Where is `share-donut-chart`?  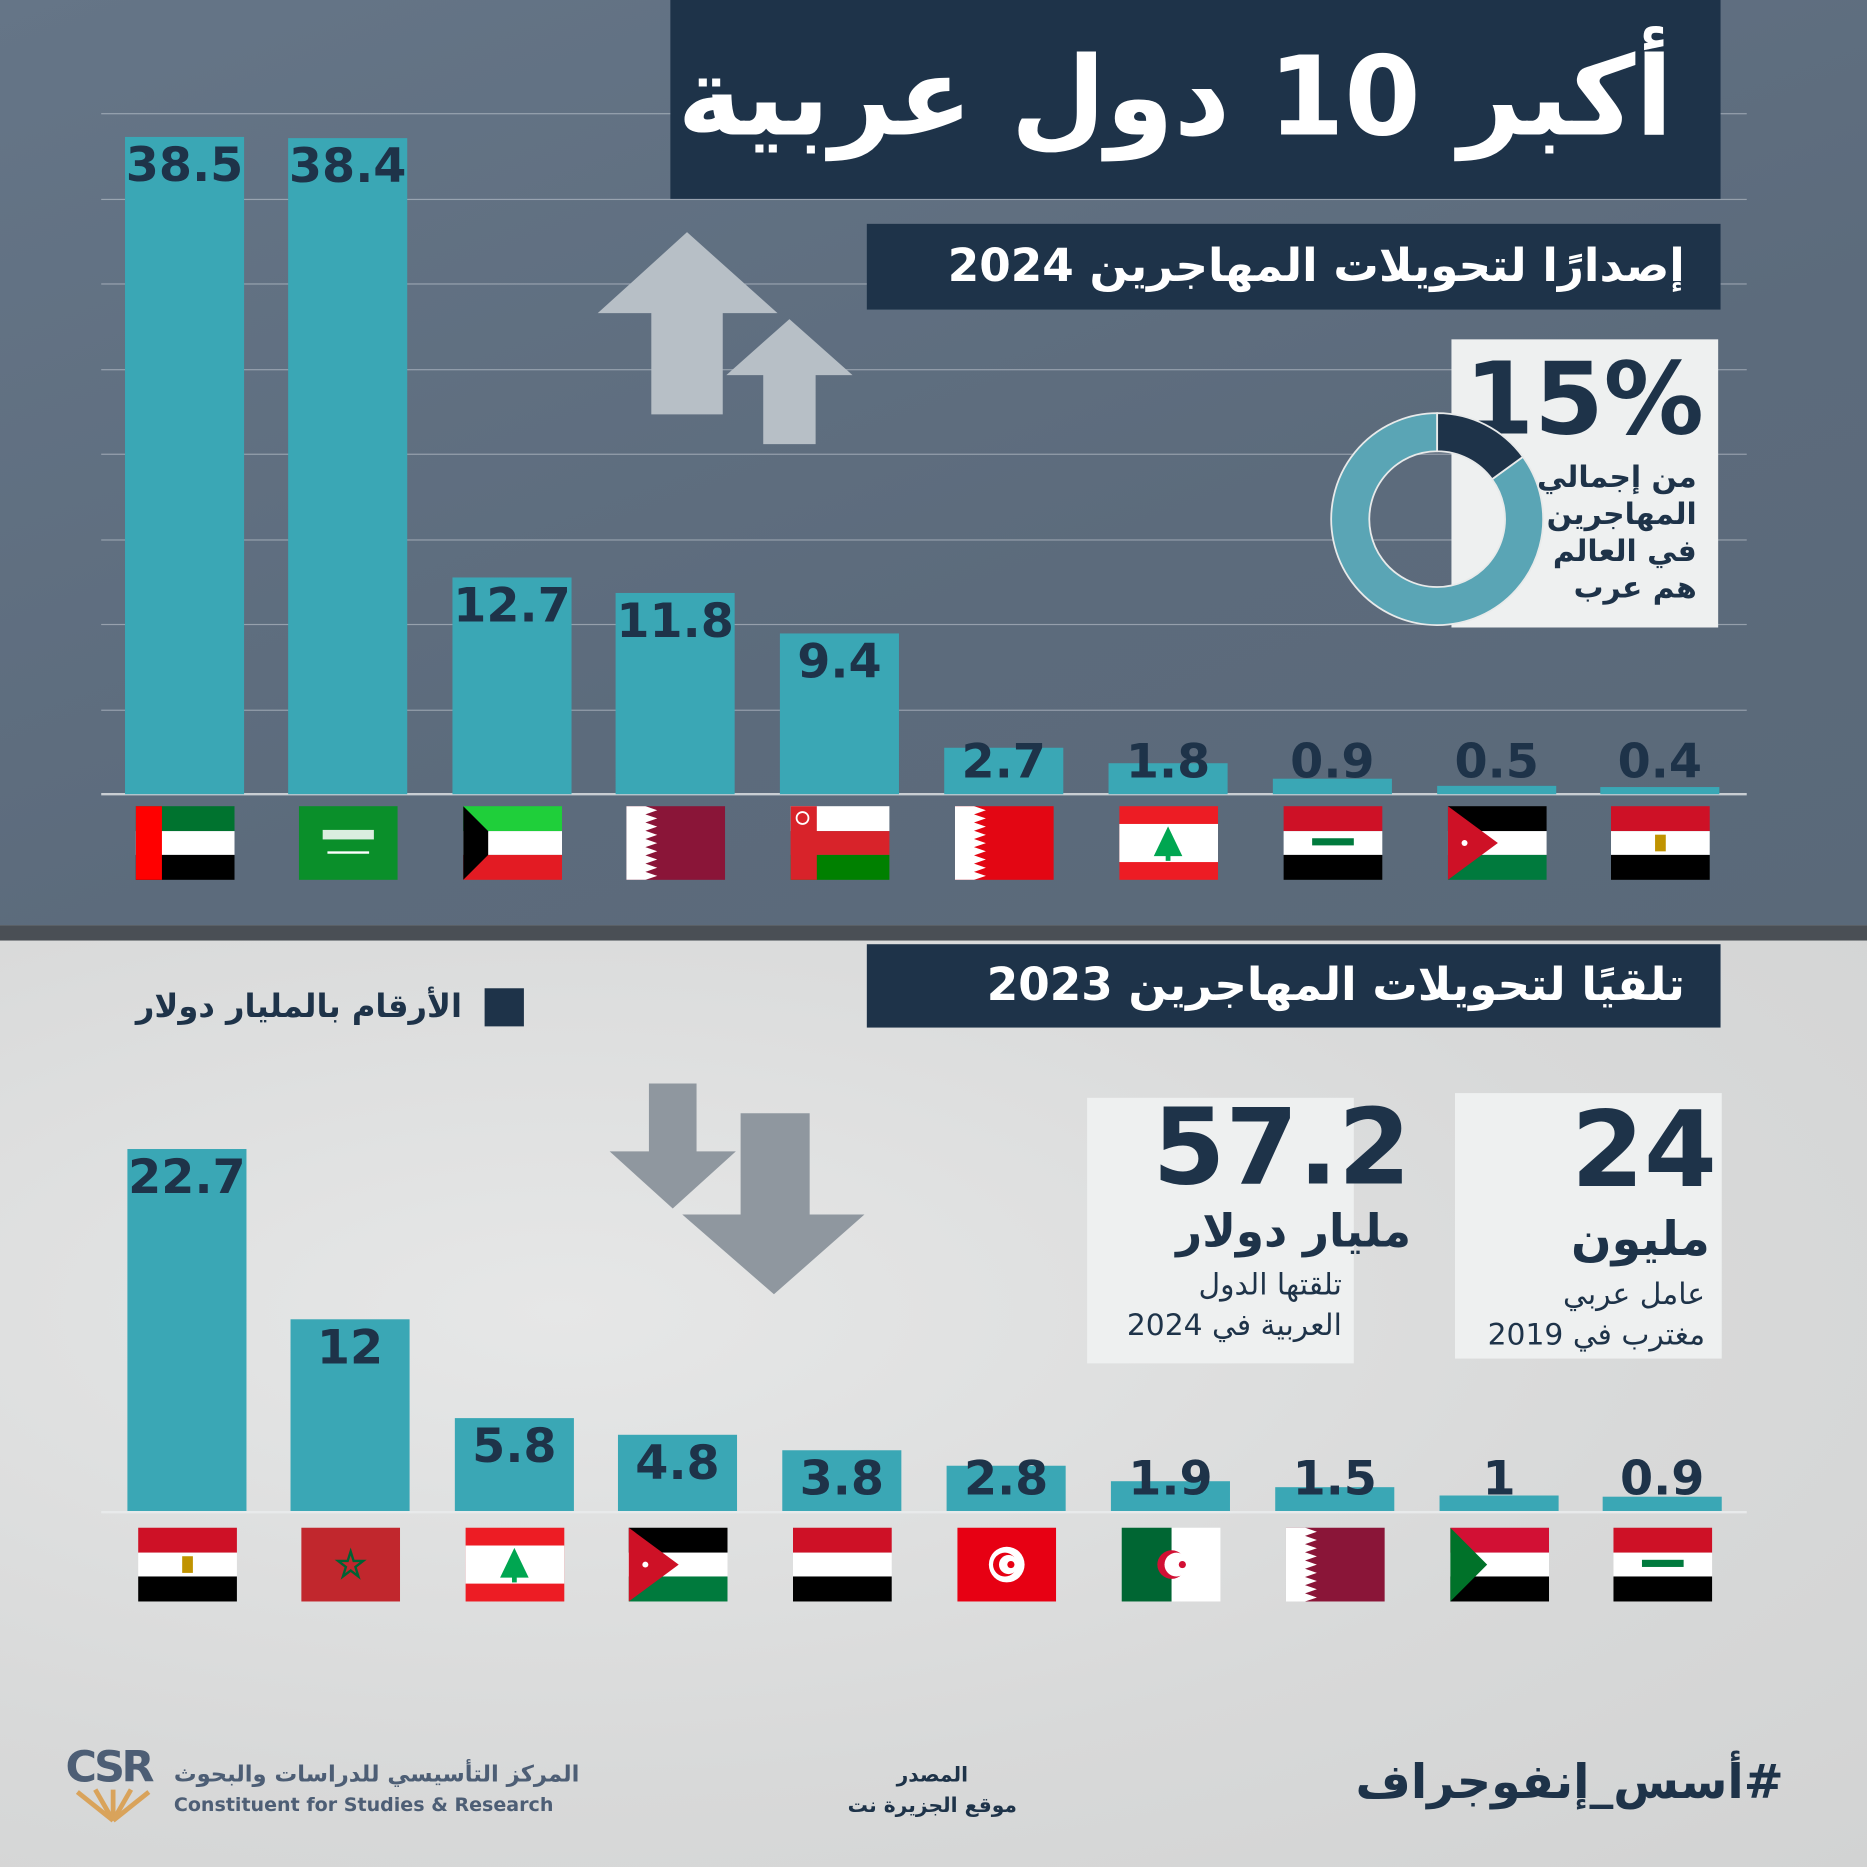
share-donut-chart is located at coordinates (1437, 519).